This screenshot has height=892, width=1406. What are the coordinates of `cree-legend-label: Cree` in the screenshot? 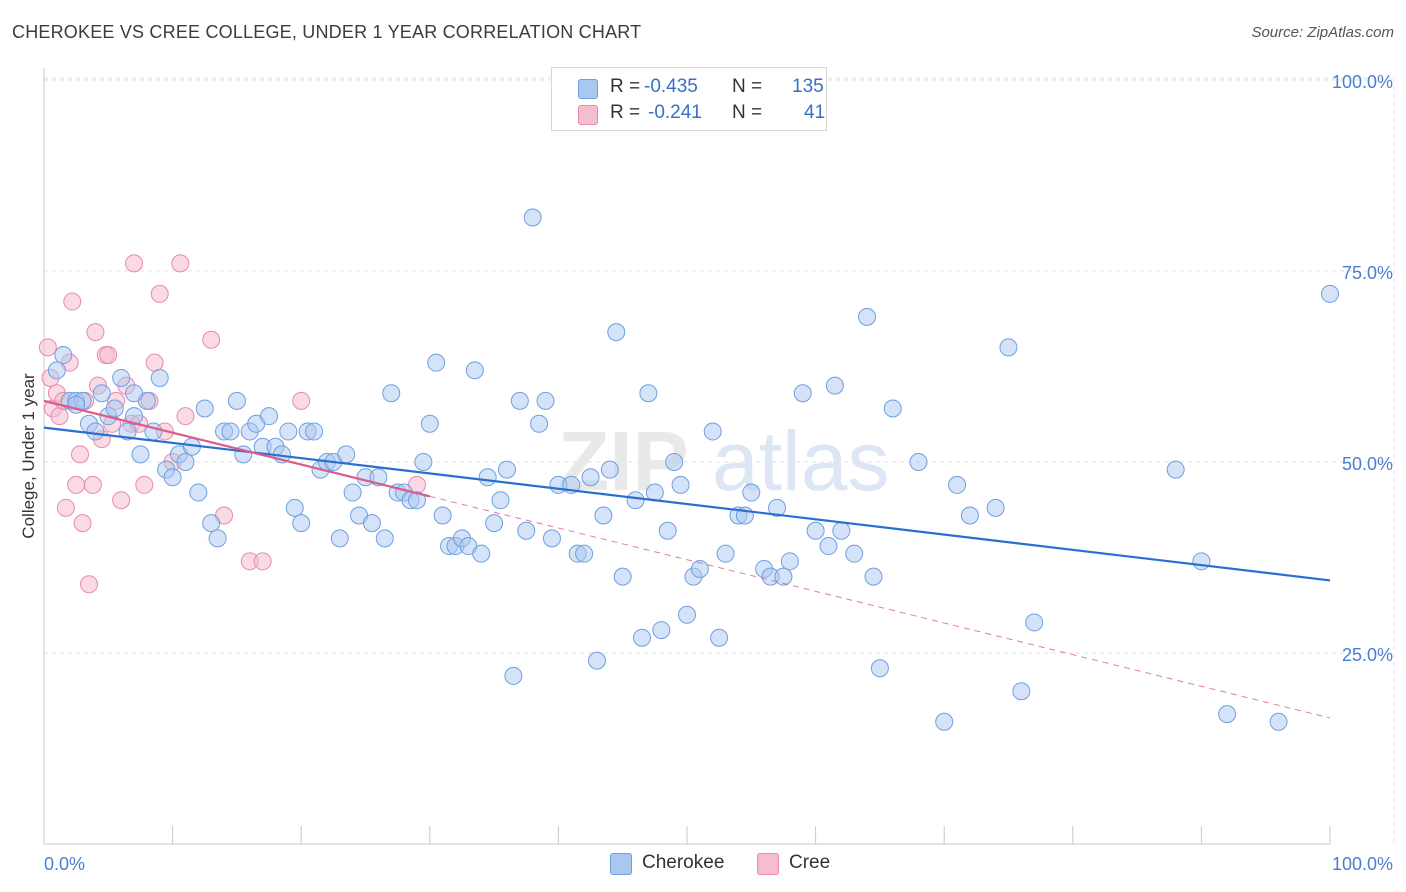 It's located at (810, 862).